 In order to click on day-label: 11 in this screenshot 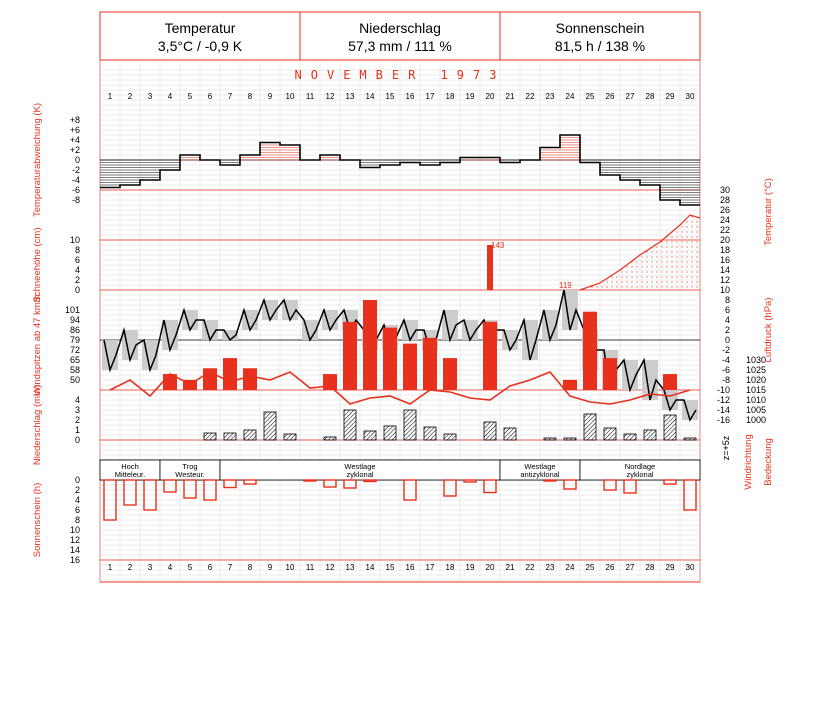, I will do `click(310, 96)`.